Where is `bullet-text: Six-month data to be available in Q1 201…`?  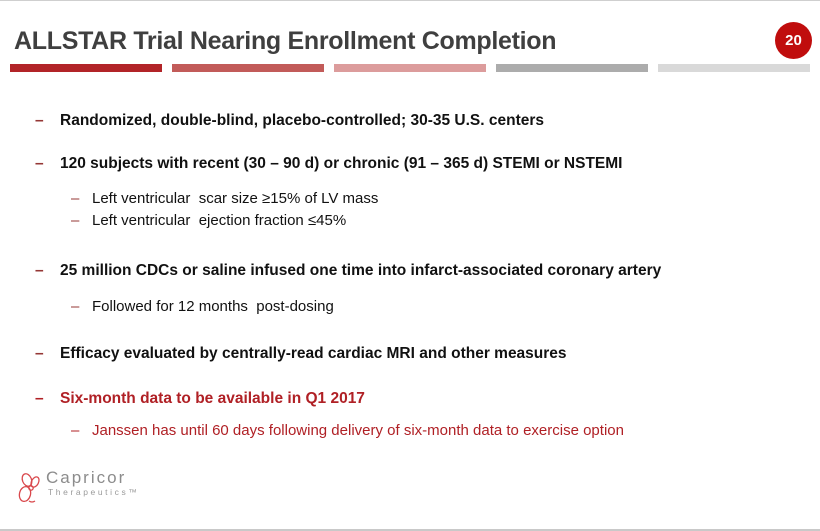 bullet-text: Six-month data to be available in Q1 201… is located at coordinates (212, 398).